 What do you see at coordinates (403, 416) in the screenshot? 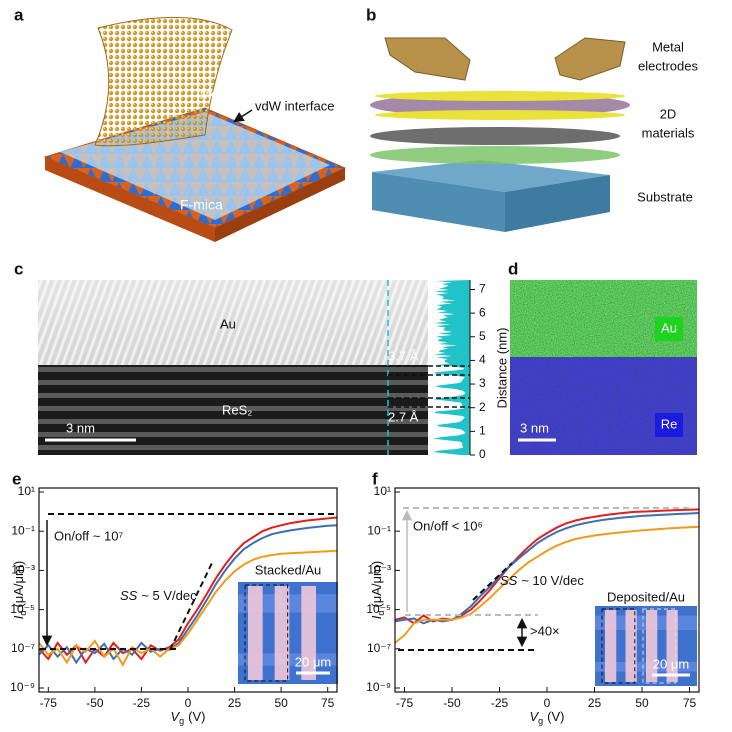
I see `label: 2.7 Å` at bounding box center [403, 416].